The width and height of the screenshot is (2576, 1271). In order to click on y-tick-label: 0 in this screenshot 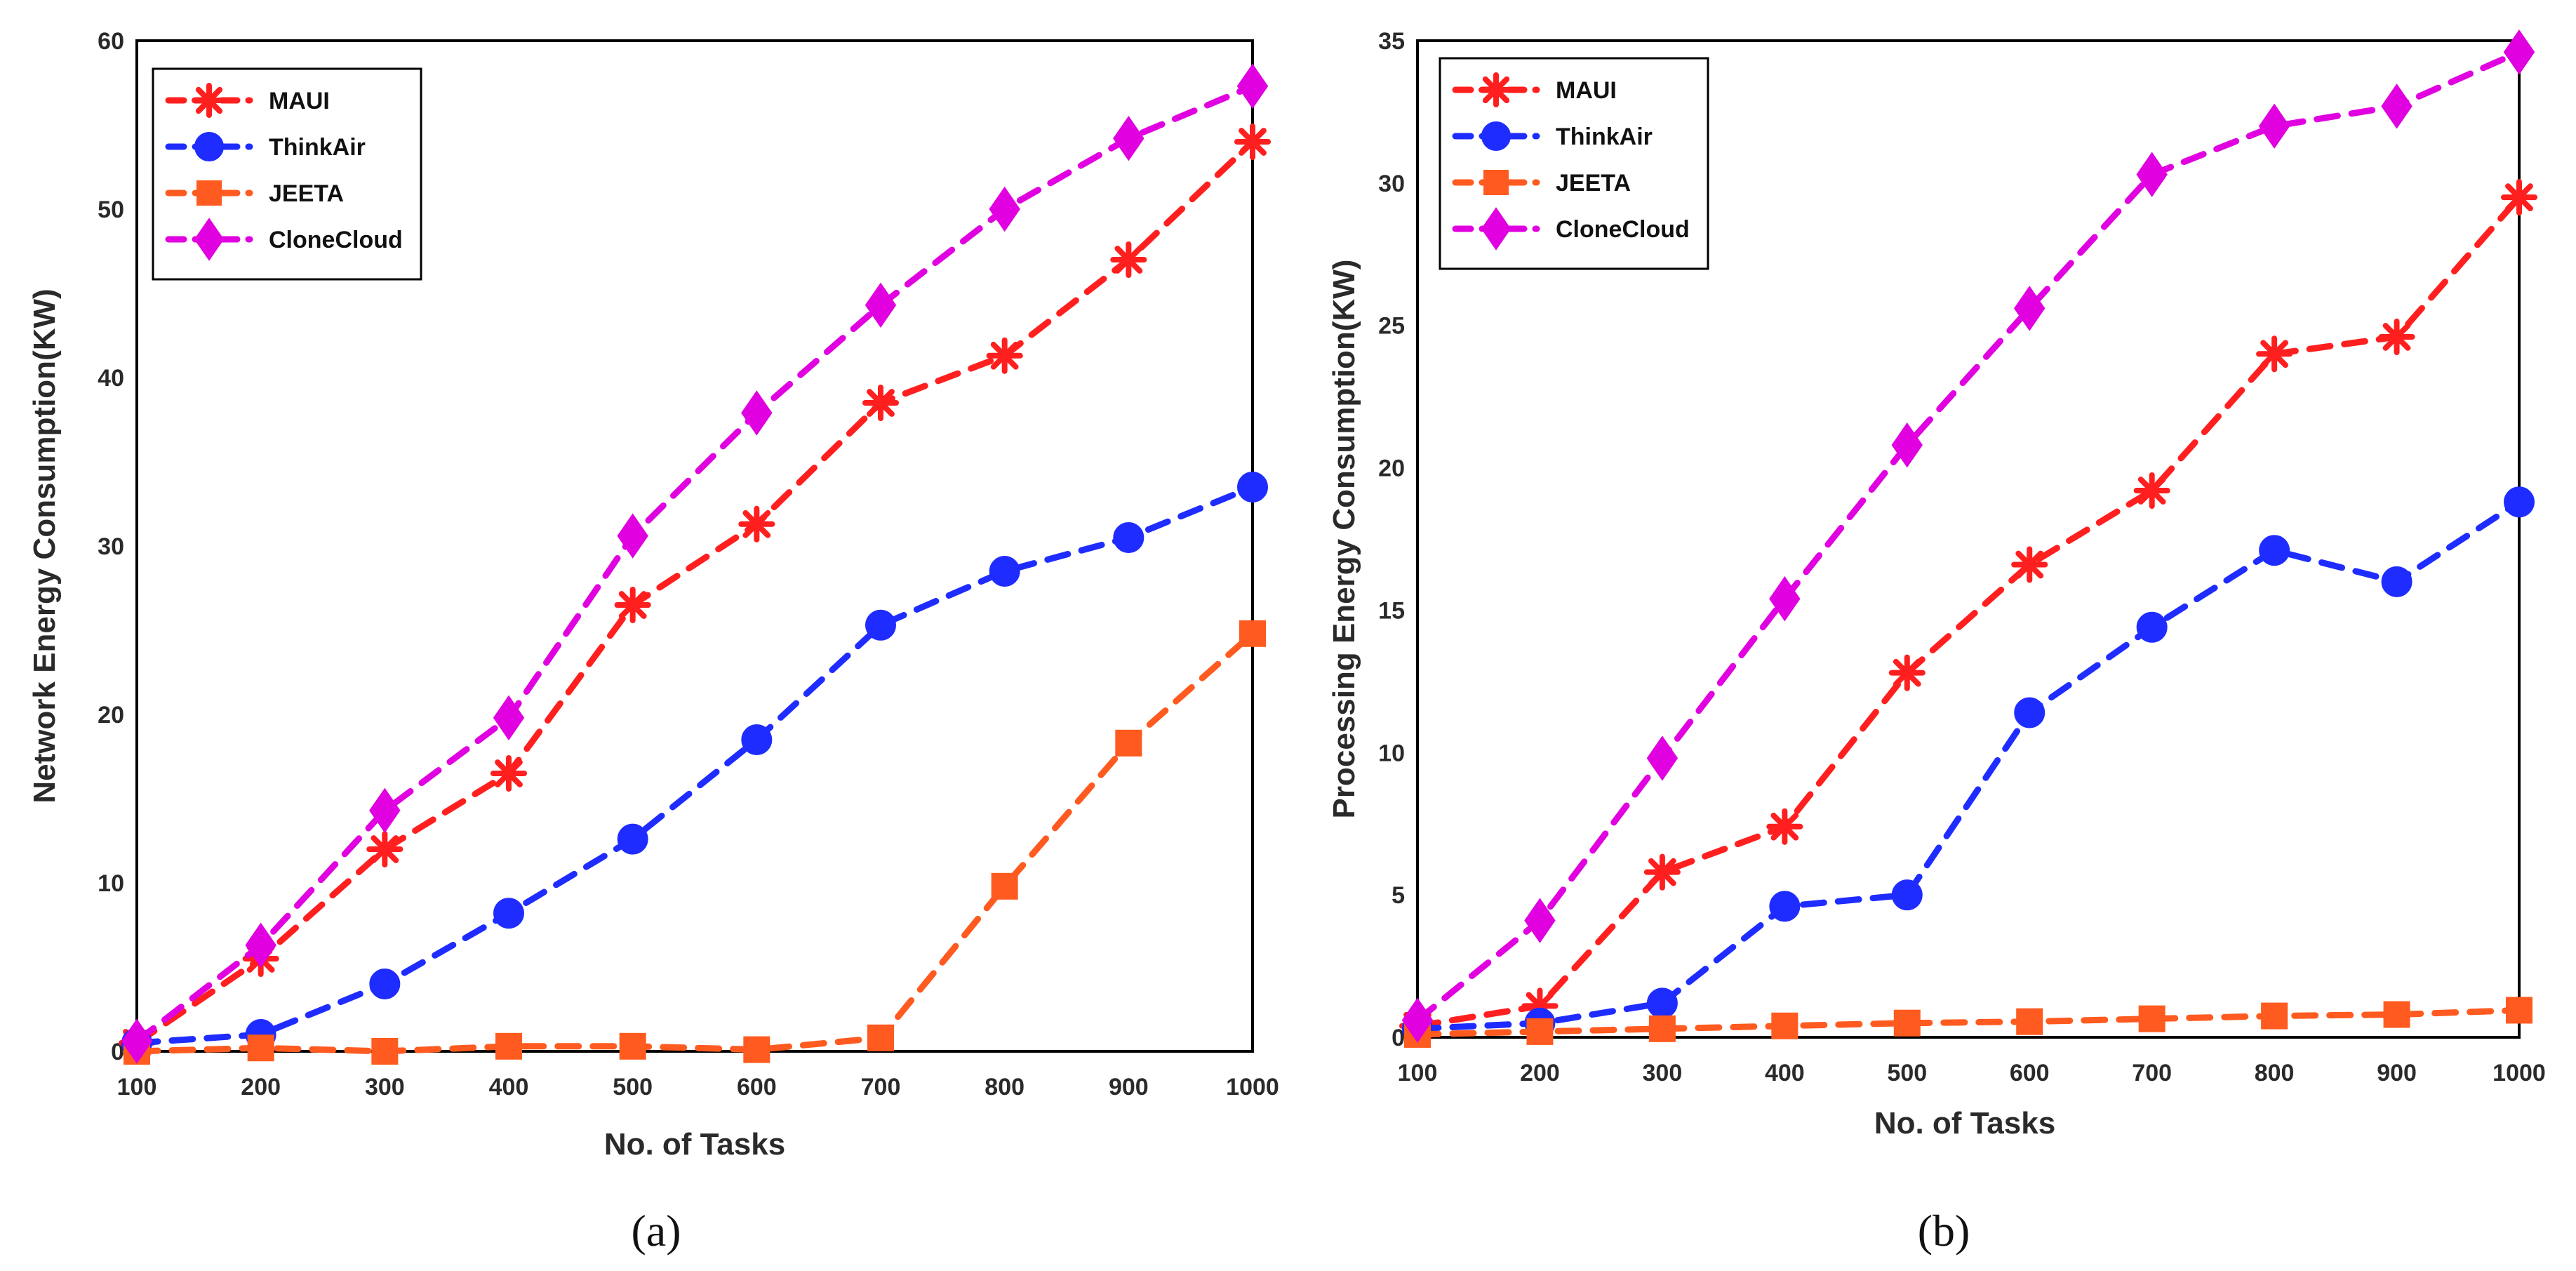, I will do `click(1398, 1038)`.